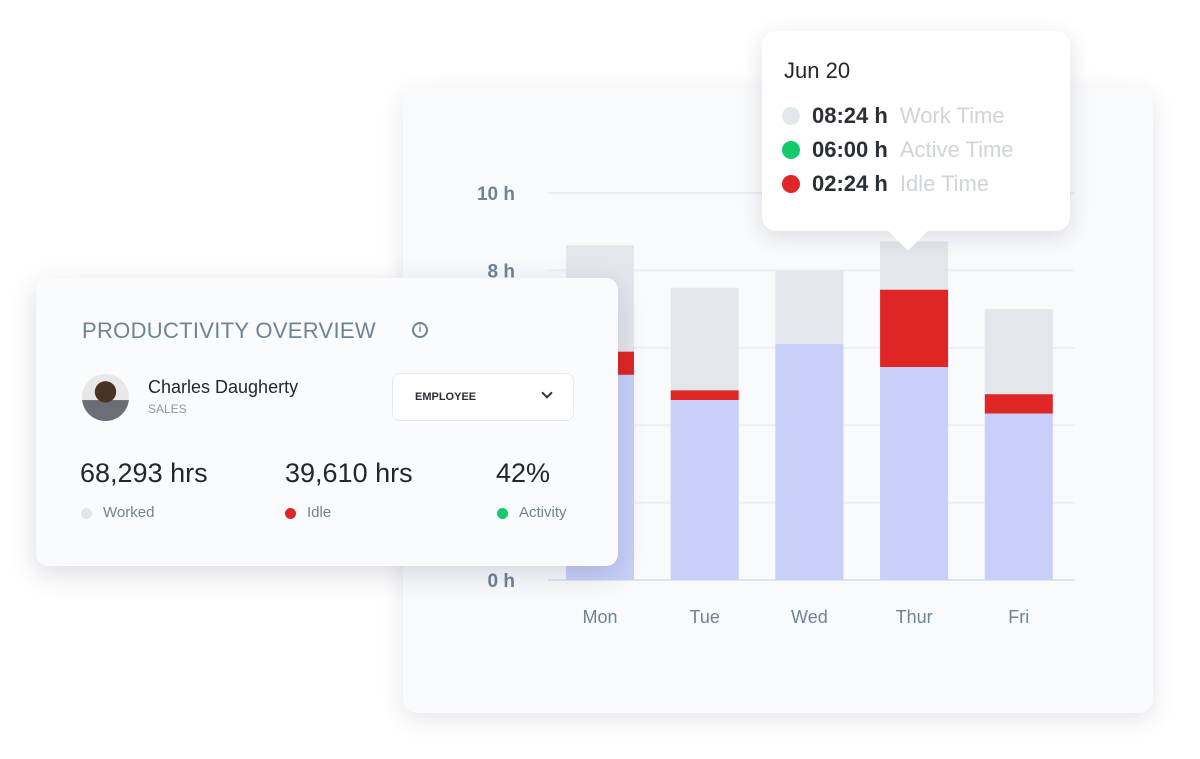 This screenshot has height=759, width=1200. Describe the element at coordinates (229, 330) in the screenshot. I see `card-title: PRODUCTIVITY OVERVIEW` at that location.